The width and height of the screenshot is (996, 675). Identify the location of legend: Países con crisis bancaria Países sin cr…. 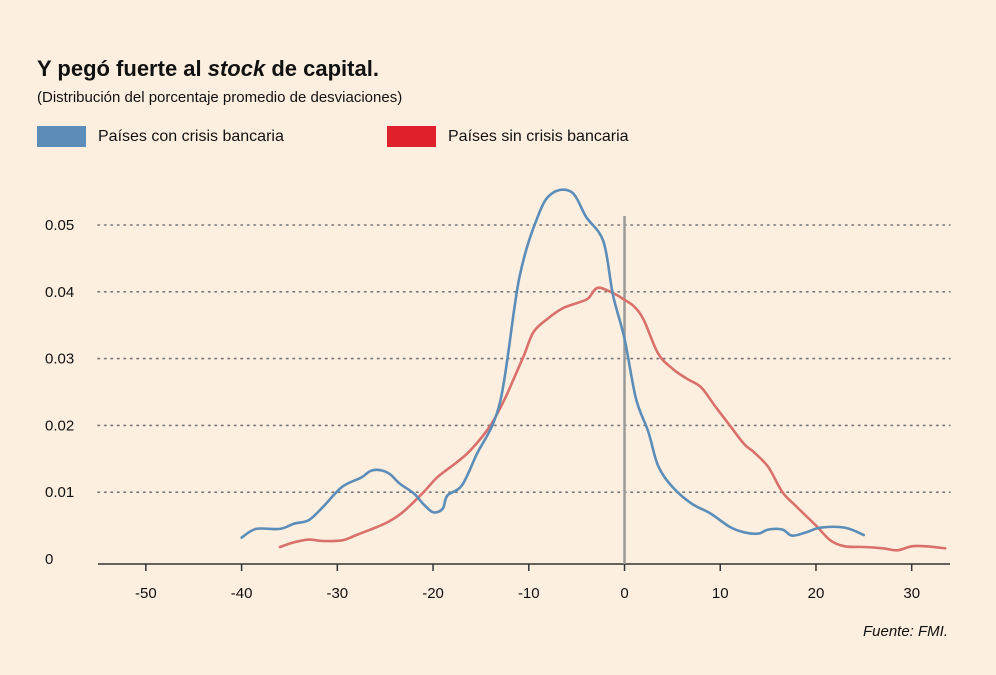
(498, 137).